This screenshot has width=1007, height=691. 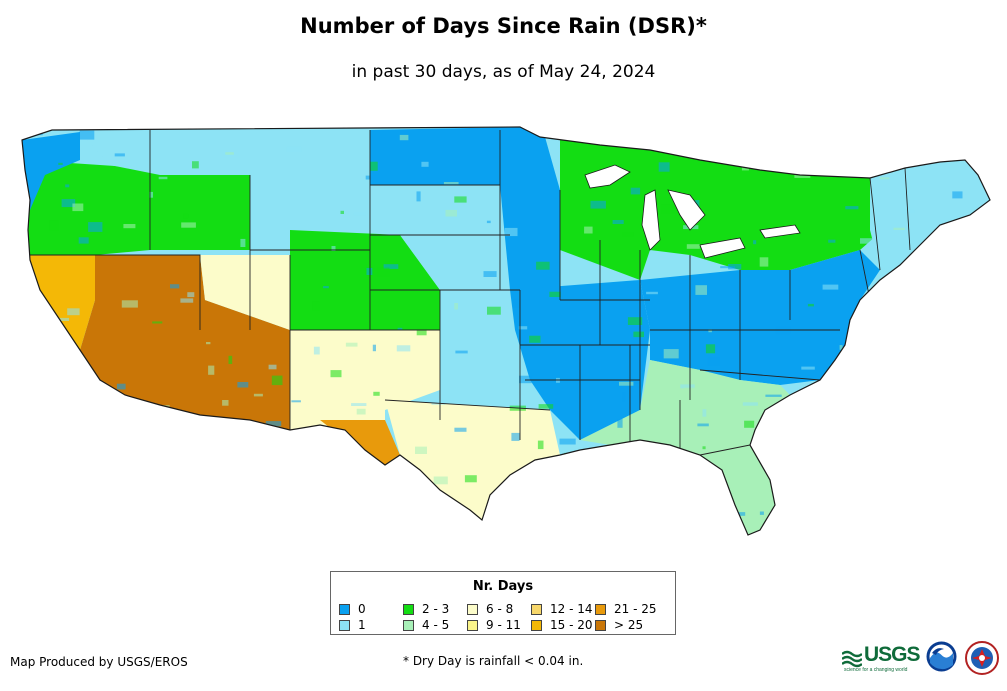 What do you see at coordinates (941, 656) in the screenshot?
I see `noaa-logo-icon` at bounding box center [941, 656].